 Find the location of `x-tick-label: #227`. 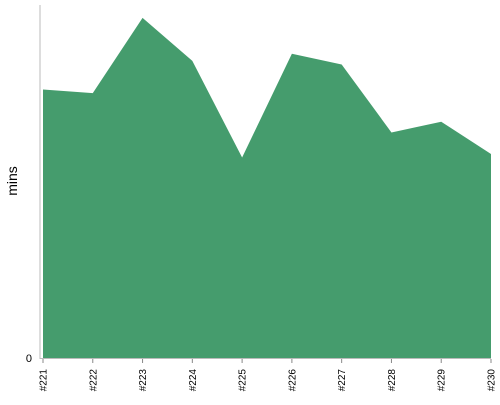

x-tick-label: #227 is located at coordinates (342, 380).